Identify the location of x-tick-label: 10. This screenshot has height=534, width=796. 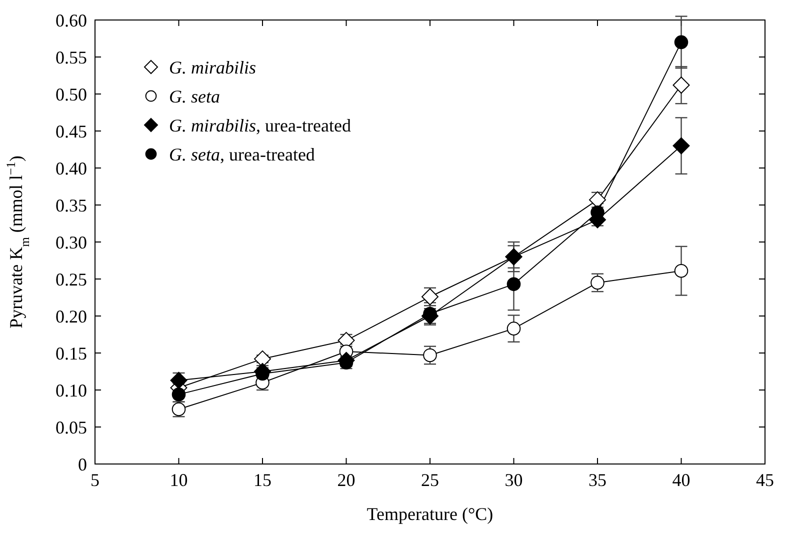
(179, 480).